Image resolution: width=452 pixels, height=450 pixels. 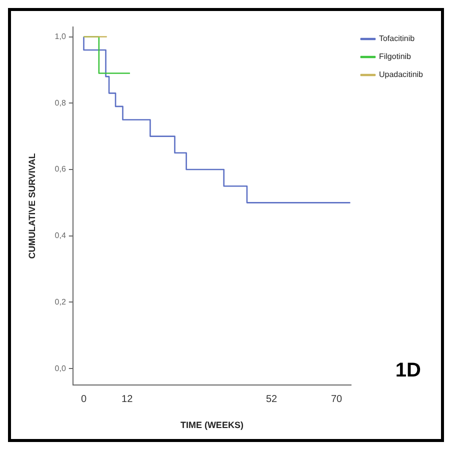 What do you see at coordinates (60, 235) in the screenshot?
I see `y-tick-label: 0,4` at bounding box center [60, 235].